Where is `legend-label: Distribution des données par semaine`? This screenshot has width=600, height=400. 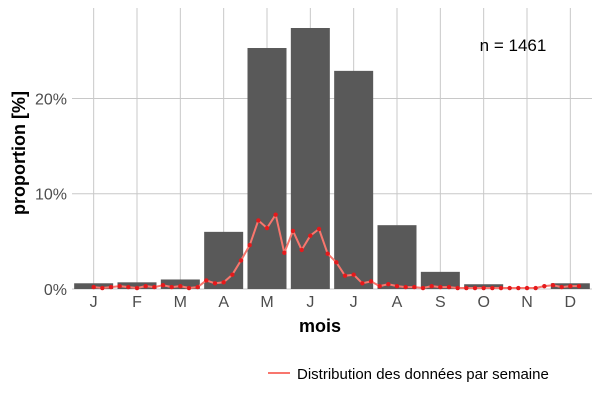 legend-label: Distribution des données par semaine is located at coordinates (423, 374).